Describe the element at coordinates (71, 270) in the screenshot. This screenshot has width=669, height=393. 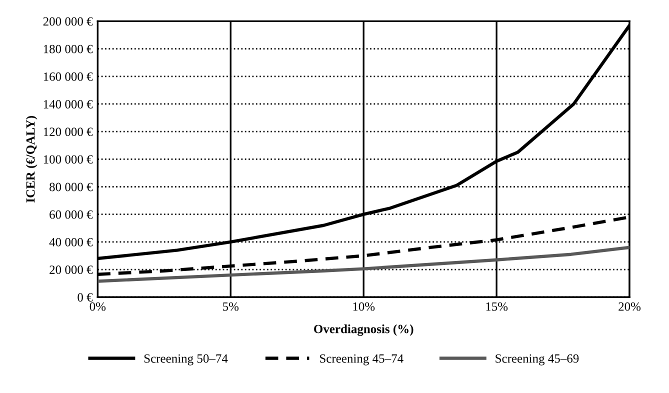
I see `y-tick-label: 20 000 €` at that location.